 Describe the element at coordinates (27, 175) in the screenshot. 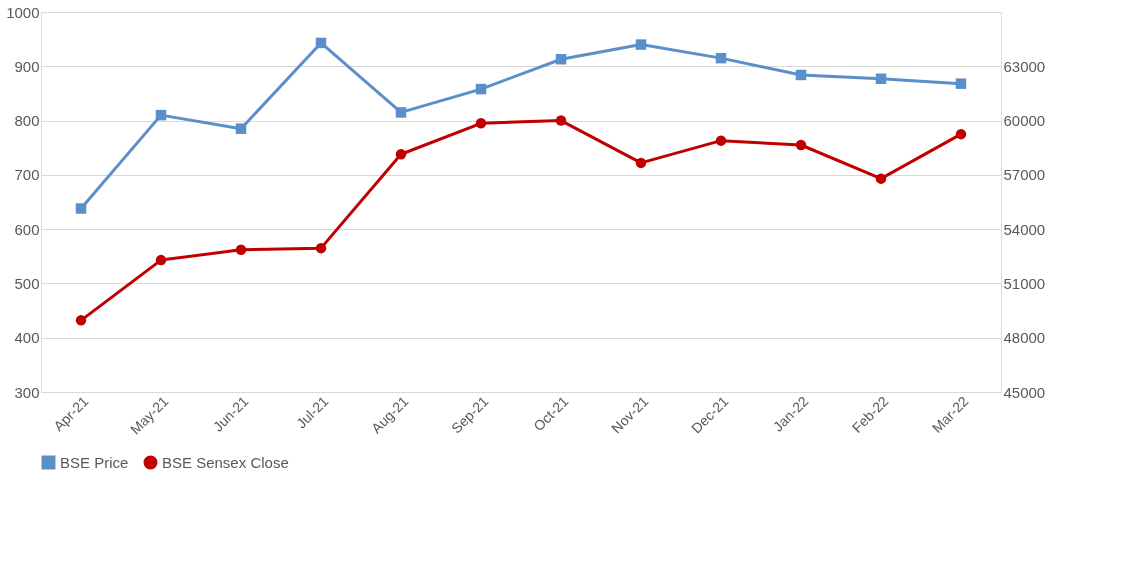

I see `y-tick-label: 700` at that location.